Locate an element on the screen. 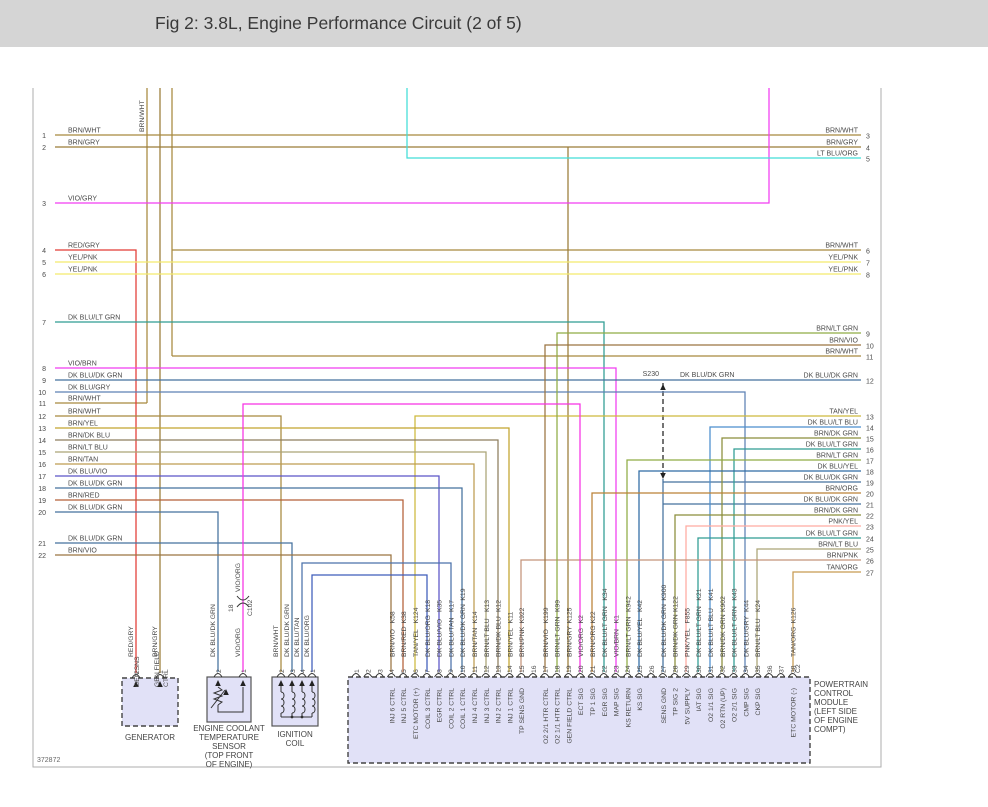  pcm-pin-func-14: INJ 1 CTRL is located at coordinates (510, 706).